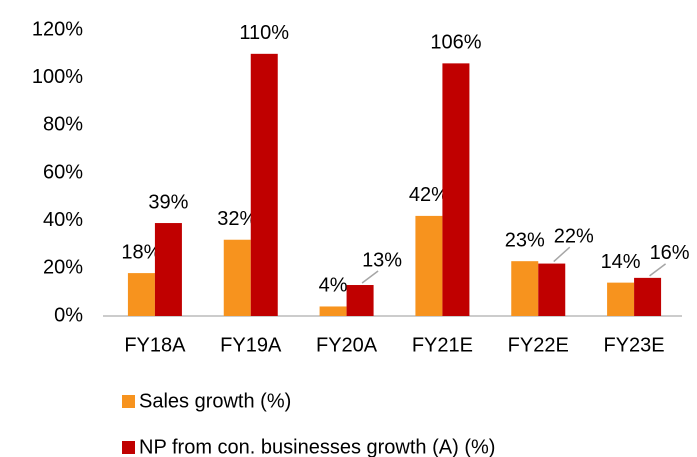  What do you see at coordinates (63, 220) in the screenshot?
I see `y-tick-label: 40%` at bounding box center [63, 220].